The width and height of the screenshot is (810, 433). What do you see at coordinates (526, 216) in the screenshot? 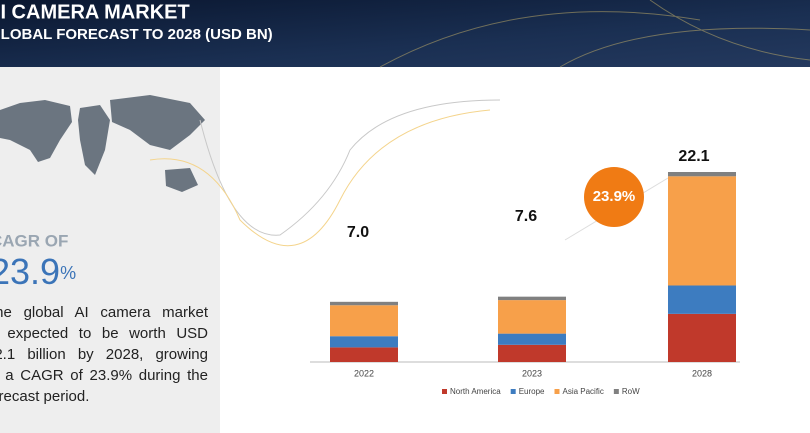
I see `total-label: 7.6` at bounding box center [526, 216].